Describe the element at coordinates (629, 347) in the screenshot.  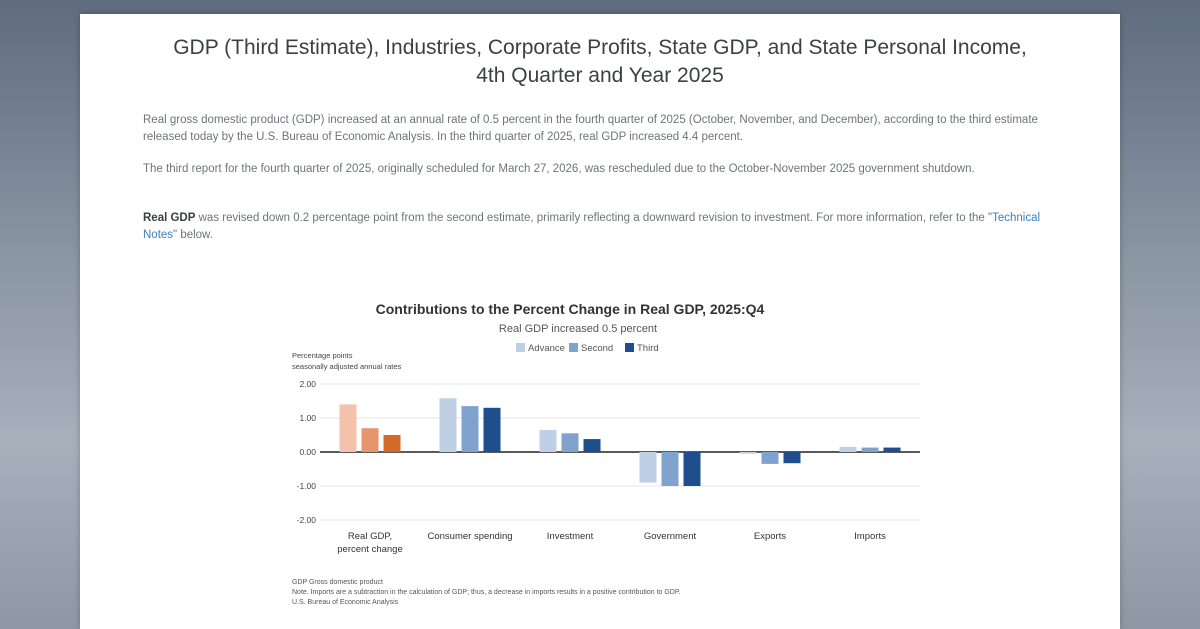
I see `legend-swatch-third` at that location.